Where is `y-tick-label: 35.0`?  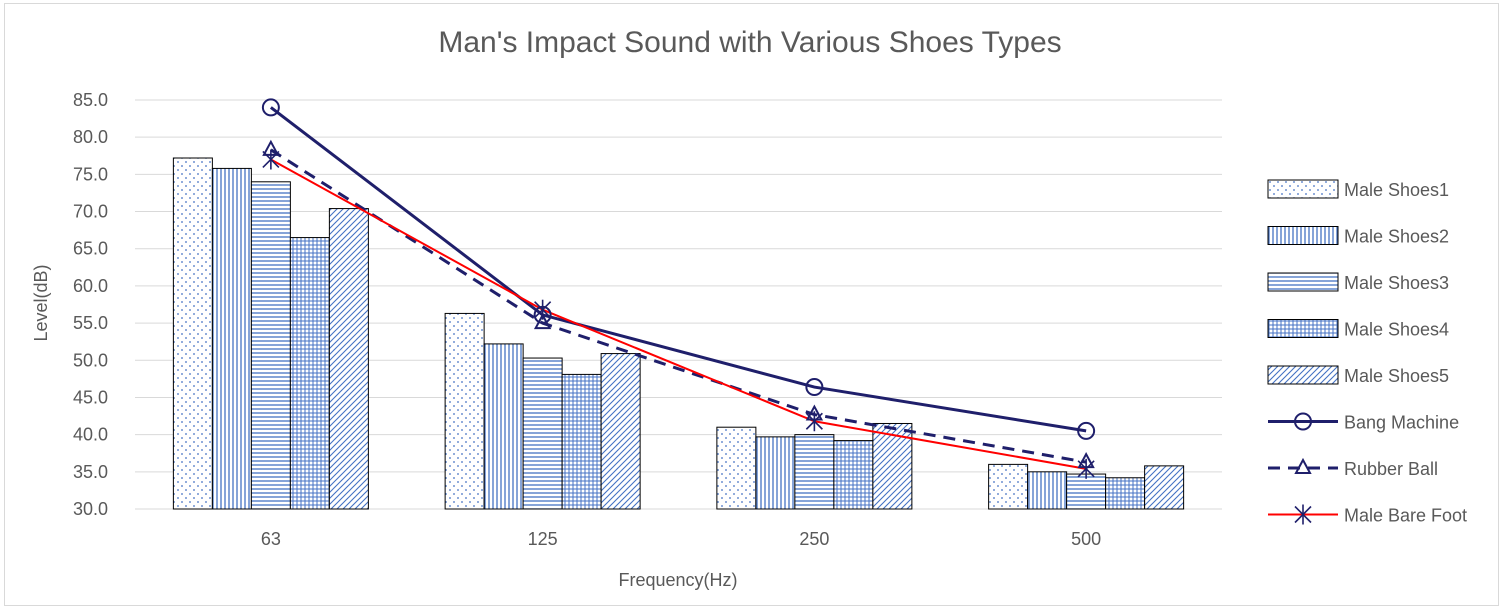 y-tick-label: 35.0 is located at coordinates (90, 472).